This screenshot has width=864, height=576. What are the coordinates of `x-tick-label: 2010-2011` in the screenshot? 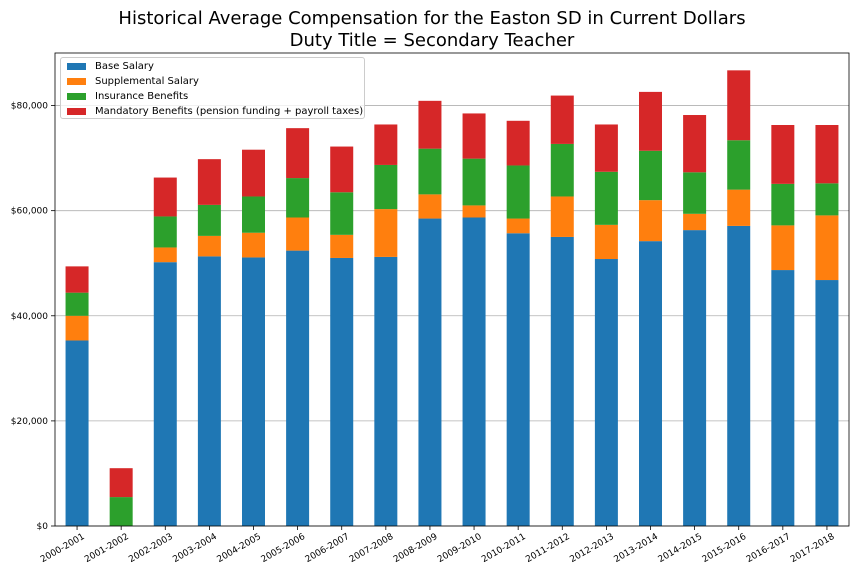 It's located at (503, 548).